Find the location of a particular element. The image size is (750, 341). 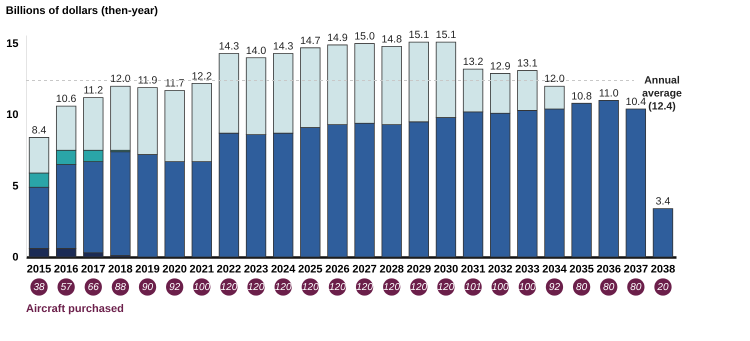

x-tick-label: 2015 is located at coordinates (39, 270).